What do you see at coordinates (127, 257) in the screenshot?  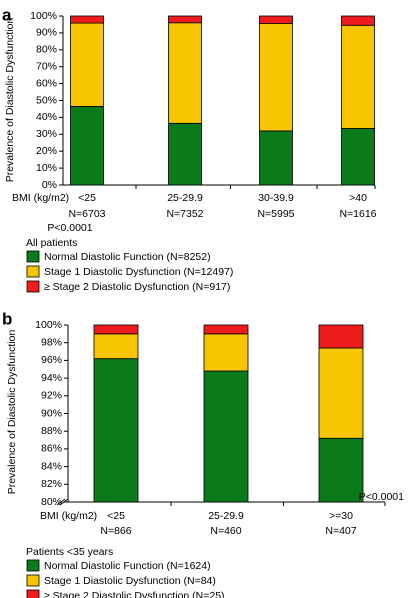 I see `legend-entry: Normal Diastolic Function (N=8252)` at bounding box center [127, 257].